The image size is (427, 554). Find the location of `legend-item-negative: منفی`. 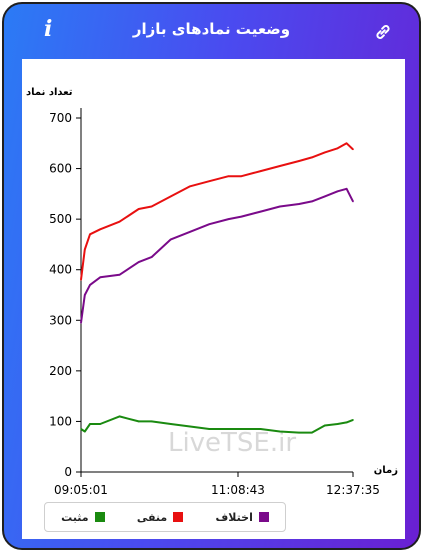

legend-item-negative: منفی is located at coordinates (160, 517).